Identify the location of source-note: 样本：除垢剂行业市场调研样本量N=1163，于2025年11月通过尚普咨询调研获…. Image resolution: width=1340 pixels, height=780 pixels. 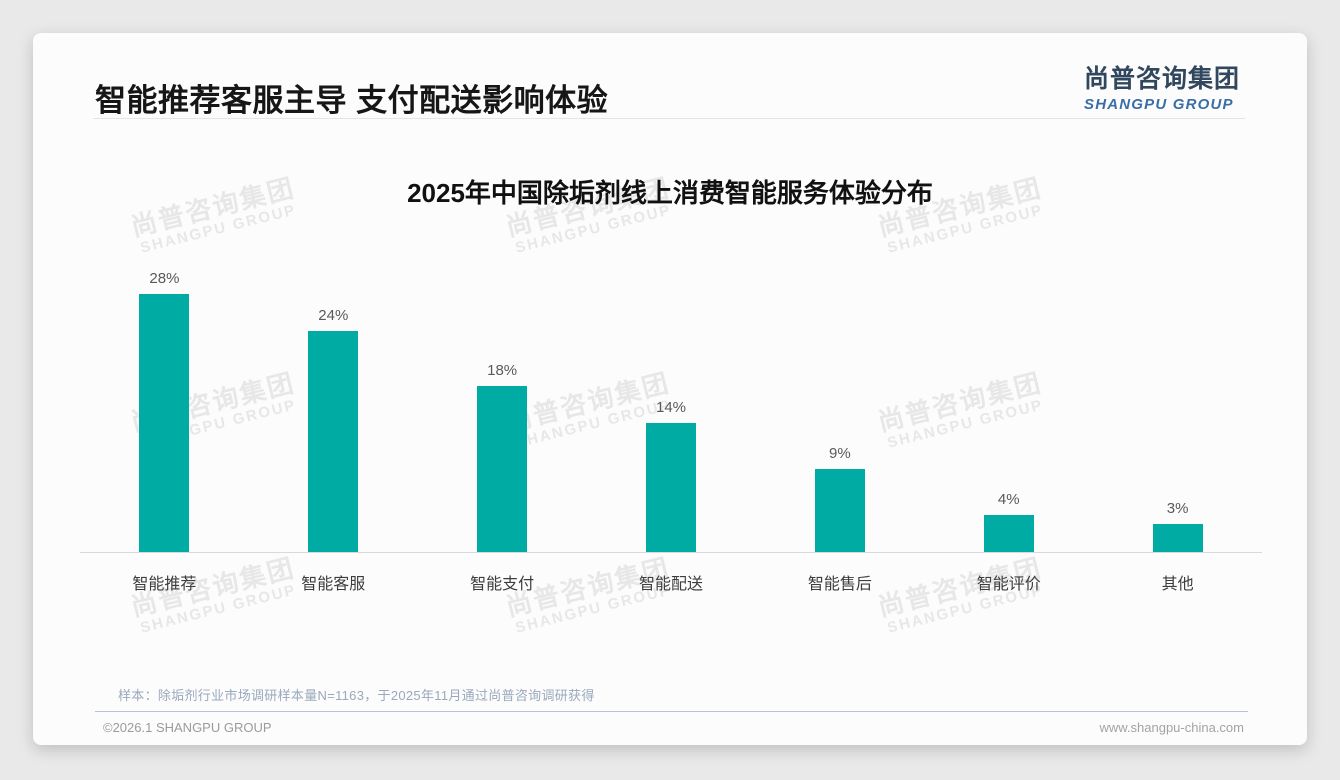
(356, 695).